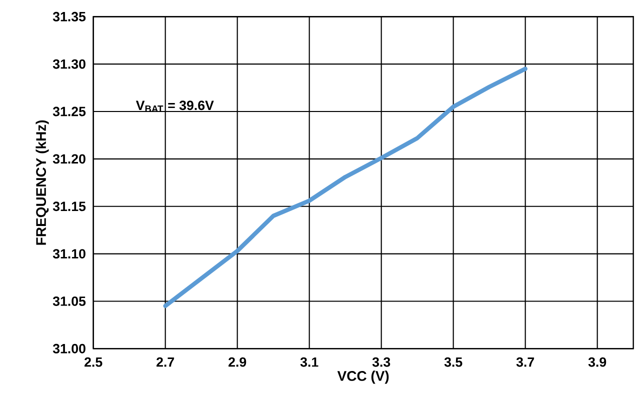 This screenshot has height=414, width=643. Describe the element at coordinates (69, 159) in the screenshot. I see `y-tick-label: 31.20` at that location.